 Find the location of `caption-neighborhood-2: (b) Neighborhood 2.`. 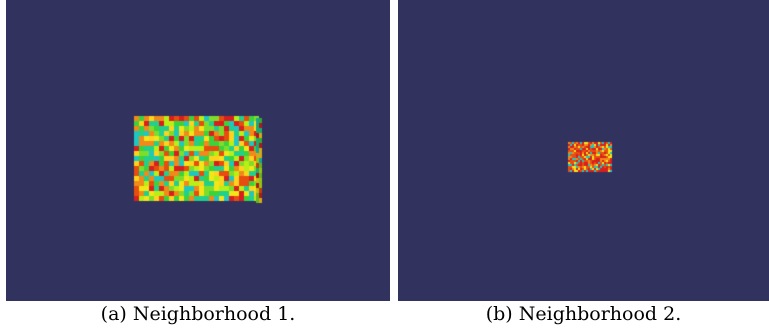

caption-neighborhood-2: (b) Neighborhood 2. is located at coordinates (583, 314).